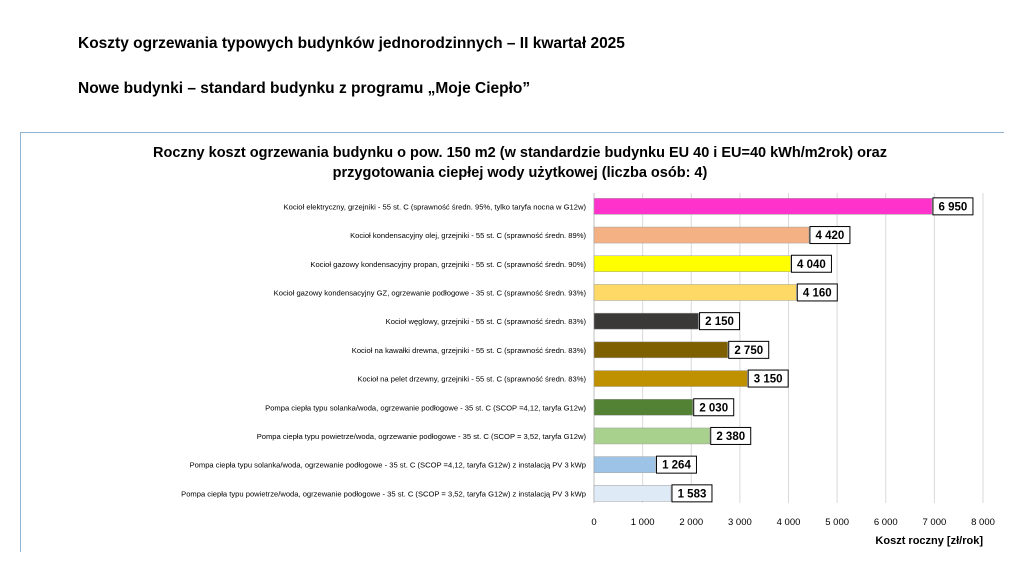 The image size is (1024, 576). I want to click on x-tick-label: 3 000, so click(740, 522).